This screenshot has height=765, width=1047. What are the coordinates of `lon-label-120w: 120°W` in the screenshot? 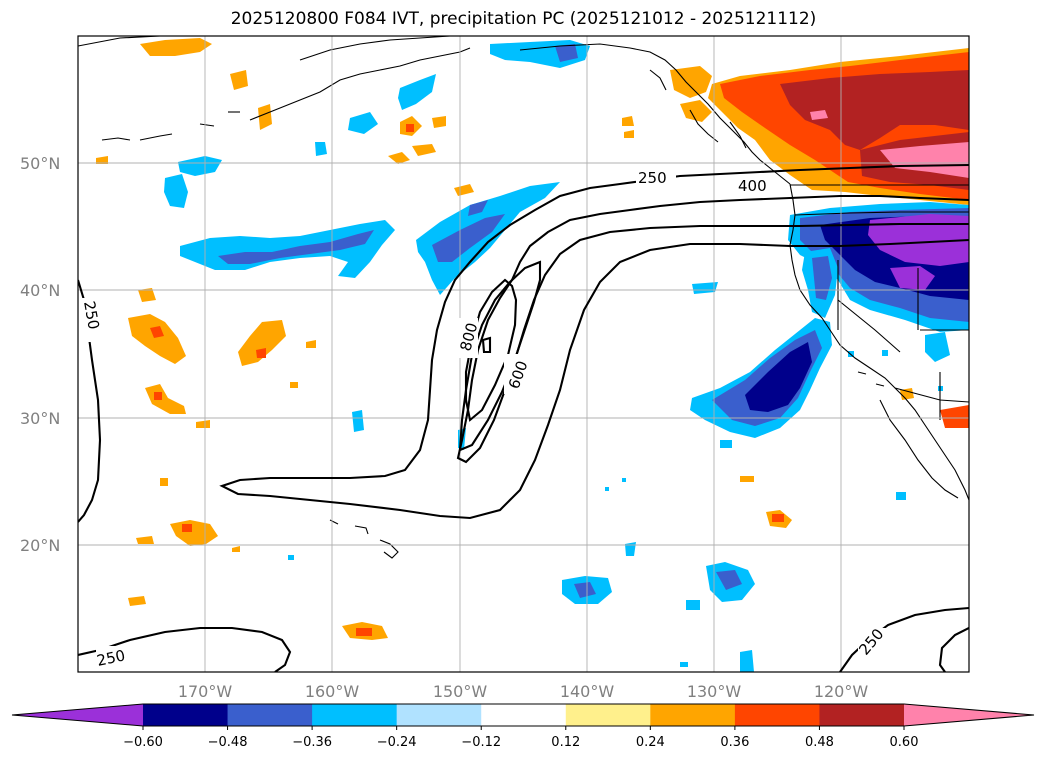 It's located at (841, 691).